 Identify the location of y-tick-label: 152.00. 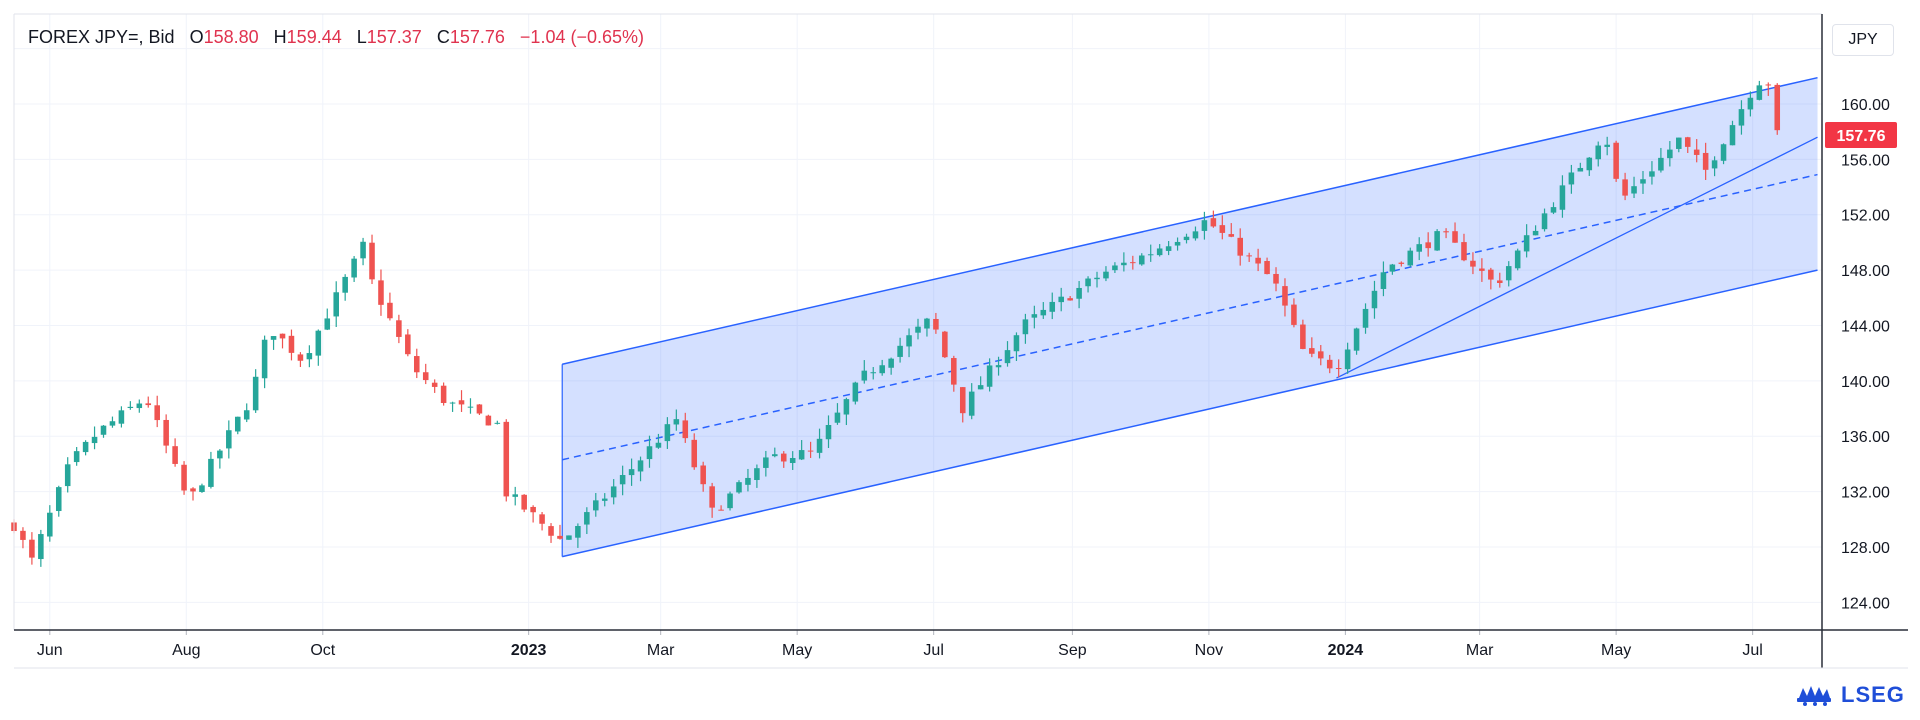
(1865, 216).